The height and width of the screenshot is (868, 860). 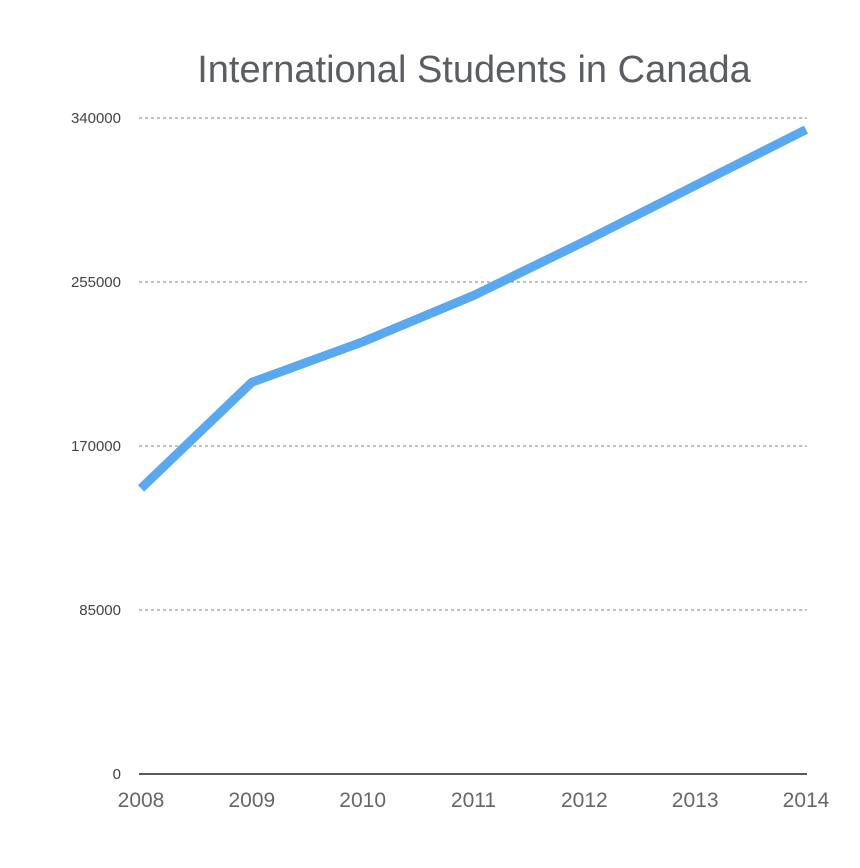 What do you see at coordinates (141, 800) in the screenshot?
I see `x-tick-label: 2008` at bounding box center [141, 800].